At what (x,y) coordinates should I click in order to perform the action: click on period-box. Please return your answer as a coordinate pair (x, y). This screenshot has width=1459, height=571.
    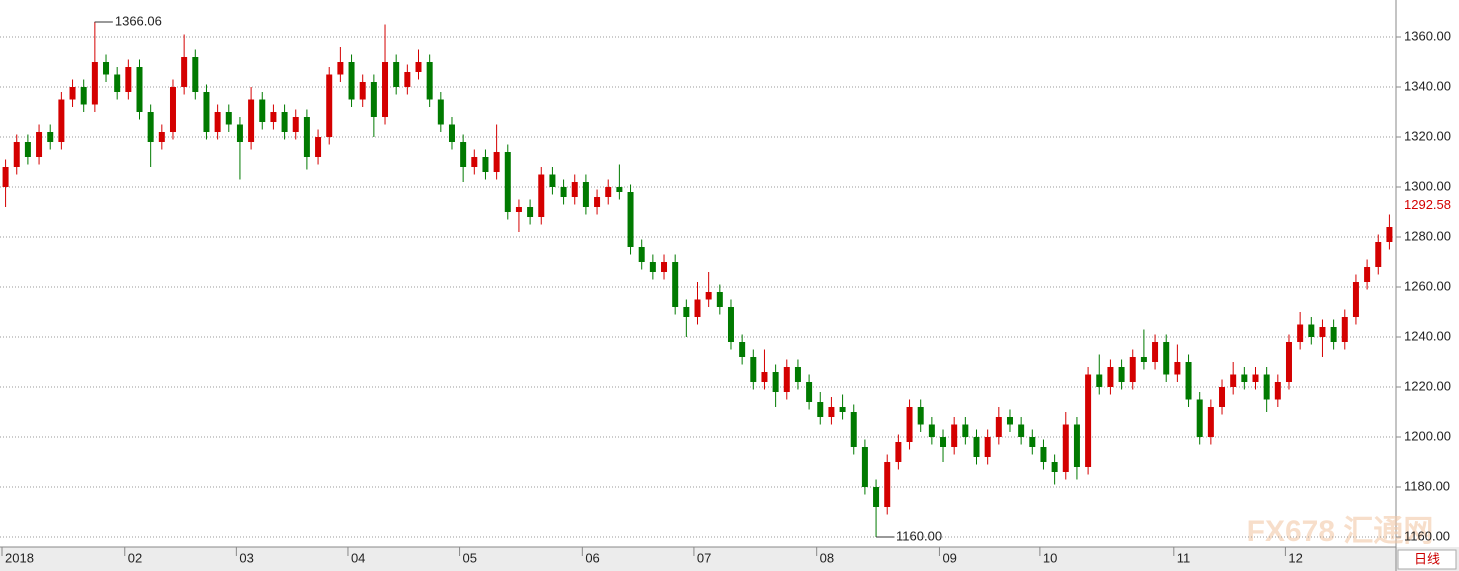
    Looking at the image, I should click on (1427, 559).